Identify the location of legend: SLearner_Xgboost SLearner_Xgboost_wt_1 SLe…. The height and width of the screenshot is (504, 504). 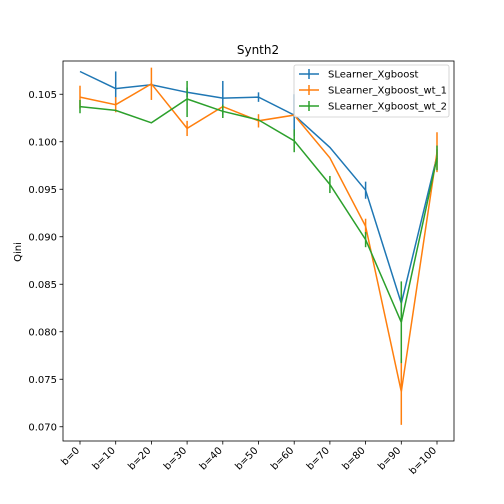
(371, 91).